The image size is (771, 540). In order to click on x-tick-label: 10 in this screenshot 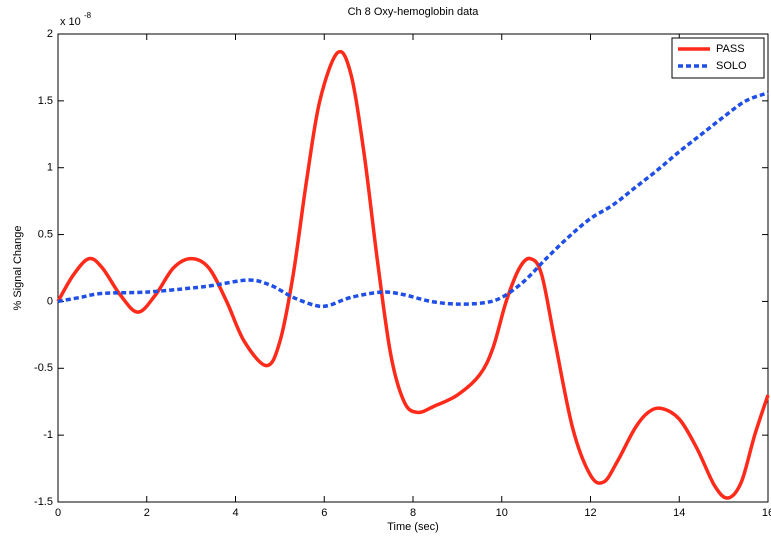, I will do `click(502, 513)`.